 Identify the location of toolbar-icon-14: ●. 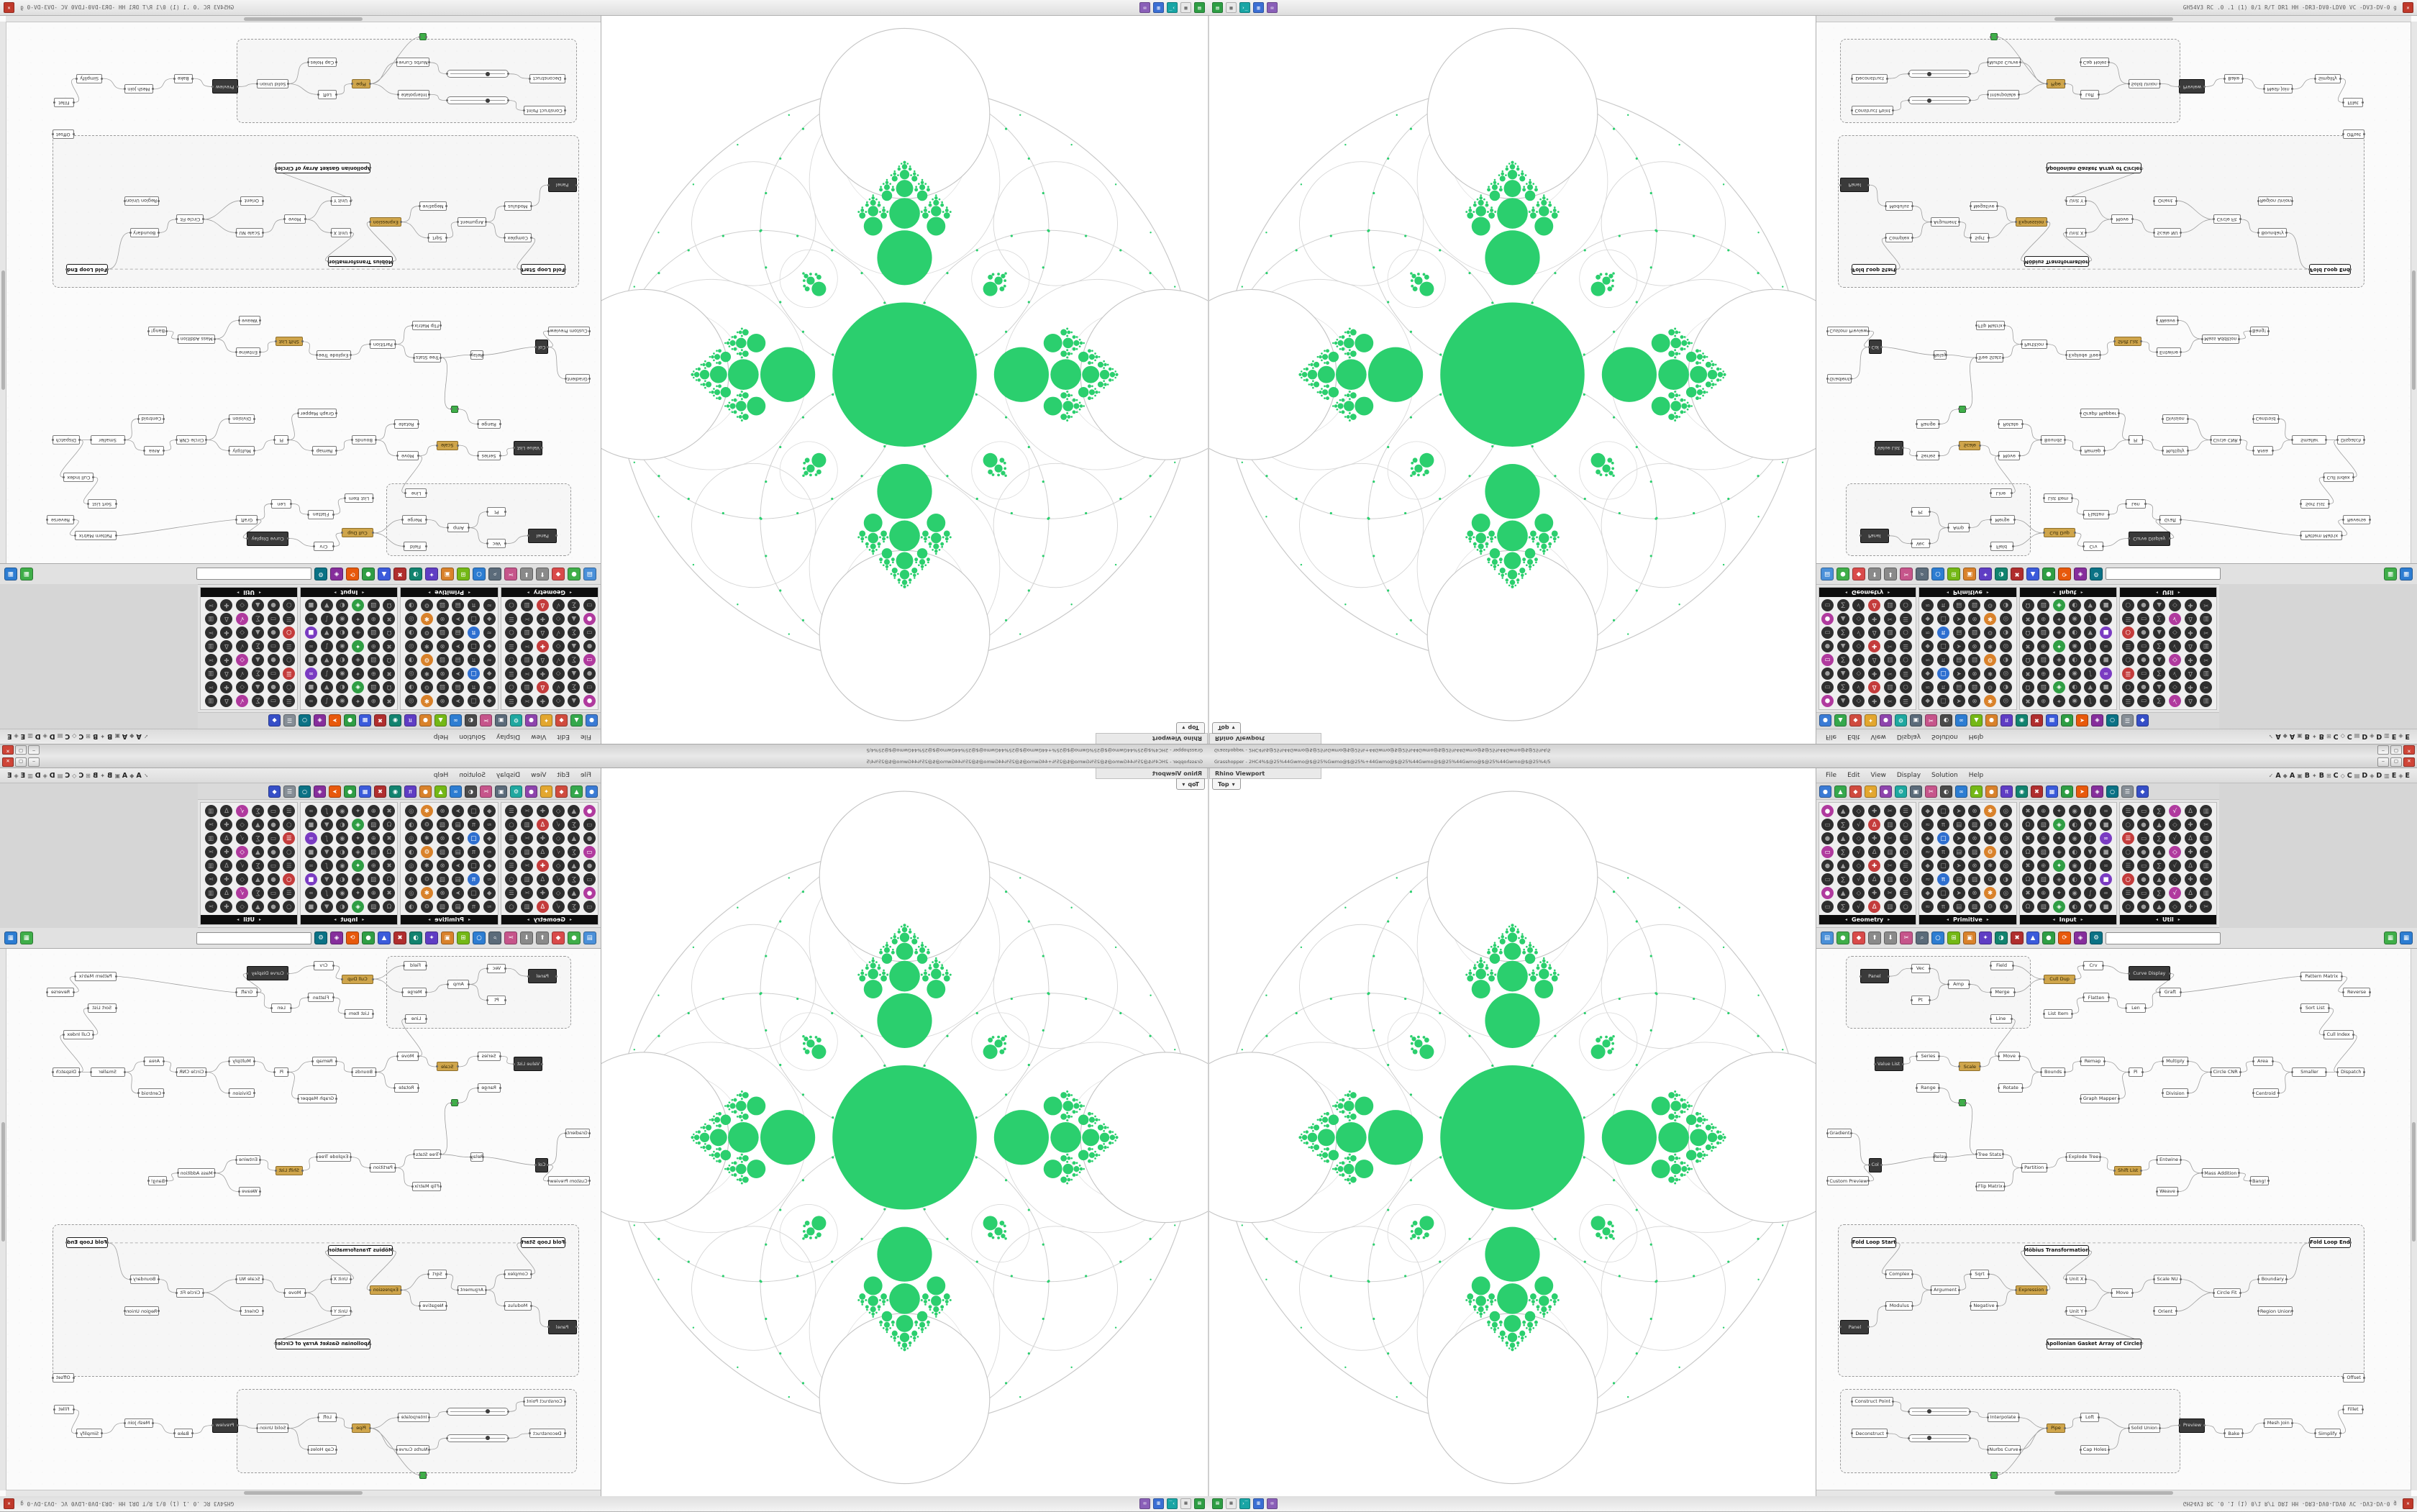
(2048, 574).